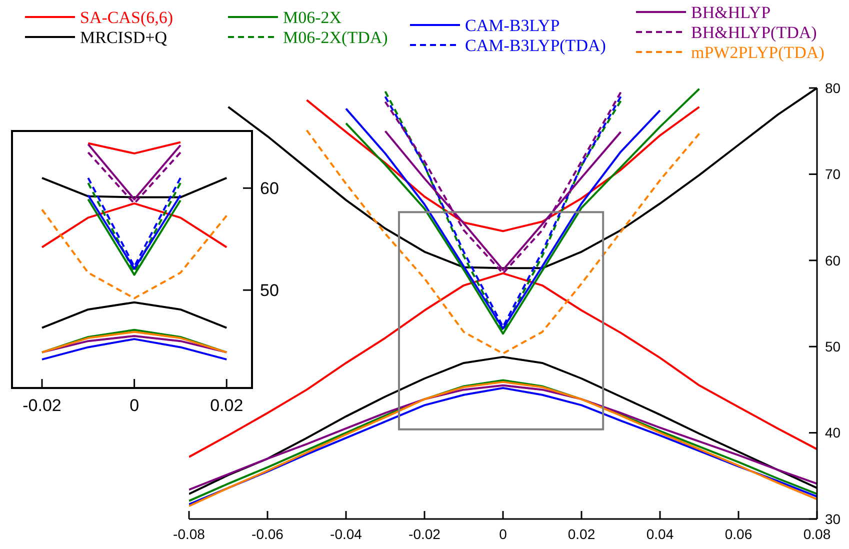  What do you see at coordinates (738, 534) in the screenshot?
I see `x-tick-label: 0.06` at bounding box center [738, 534].